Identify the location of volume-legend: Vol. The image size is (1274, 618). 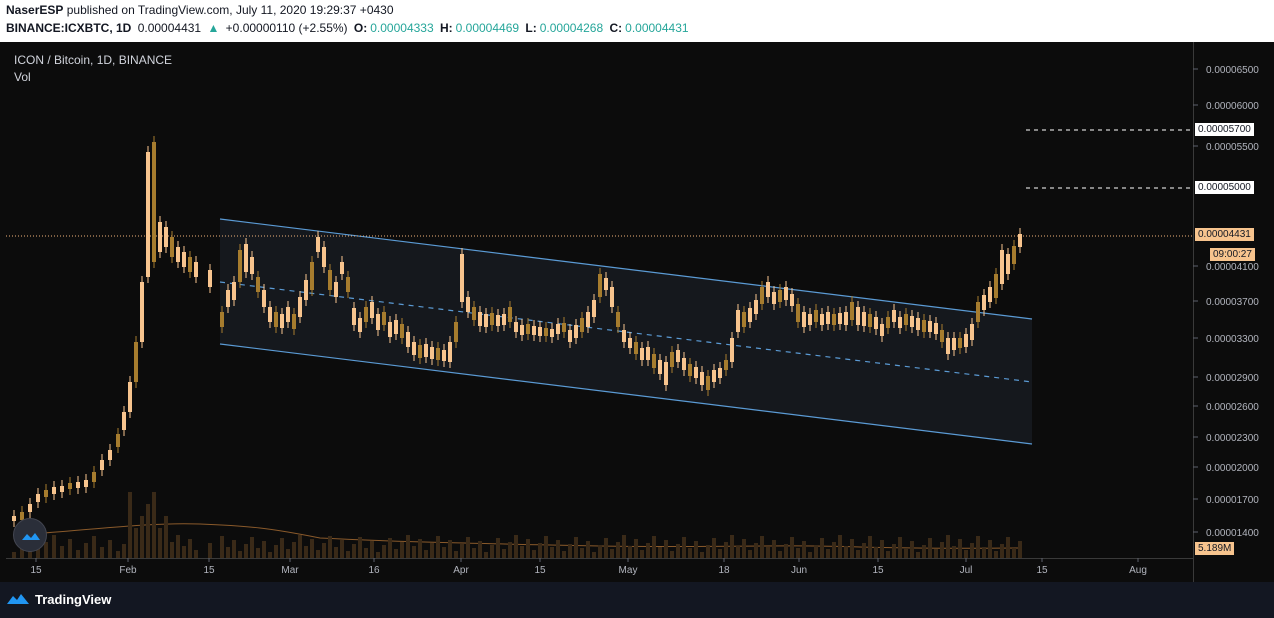
(22, 77).